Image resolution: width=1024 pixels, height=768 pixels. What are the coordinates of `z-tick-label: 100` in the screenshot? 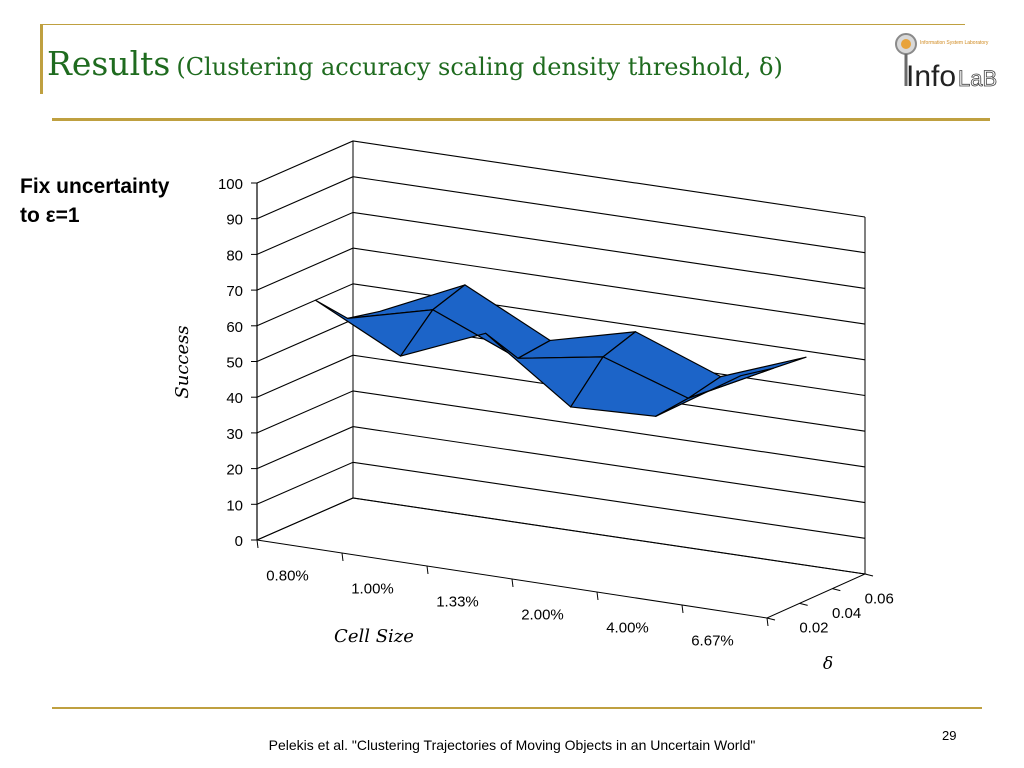 It's located at (230, 184).